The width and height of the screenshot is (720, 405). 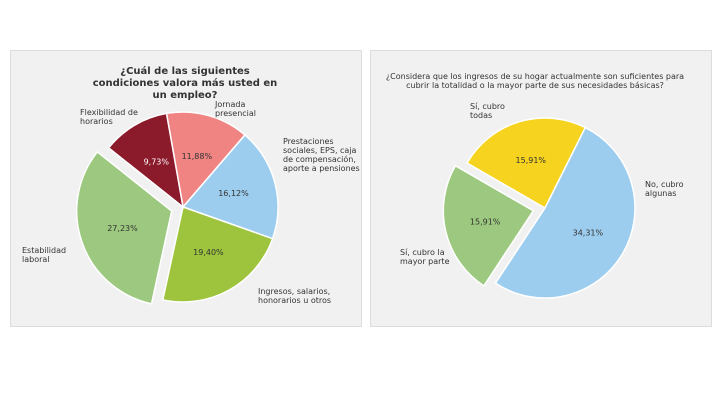 What do you see at coordinates (208, 252) in the screenshot?
I see `value-label: 19,40%` at bounding box center [208, 252].